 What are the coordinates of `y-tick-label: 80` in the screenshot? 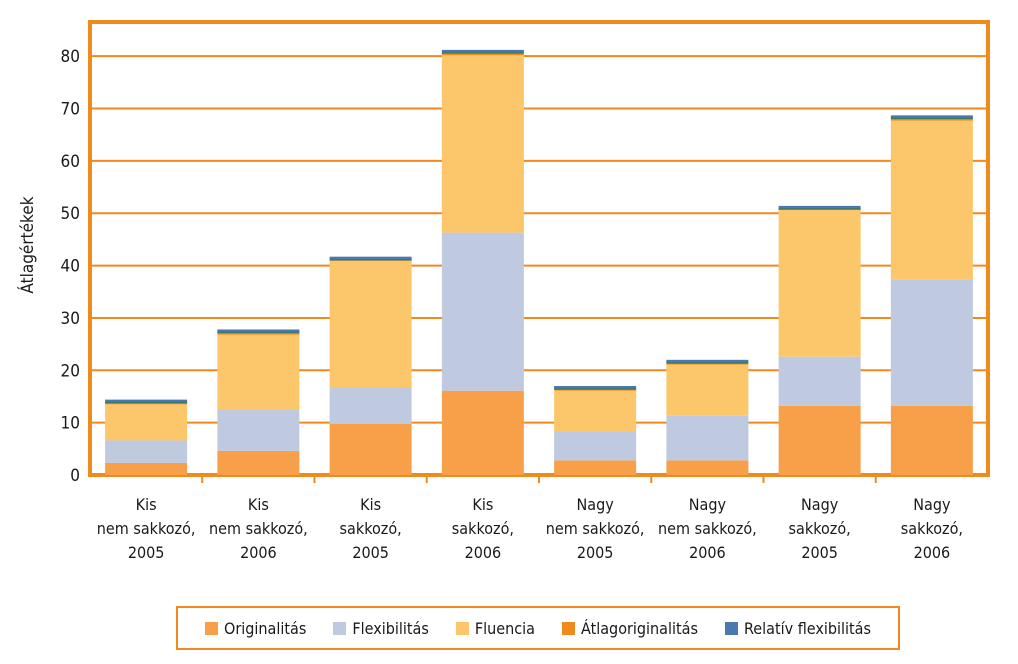 It's located at (70, 57).